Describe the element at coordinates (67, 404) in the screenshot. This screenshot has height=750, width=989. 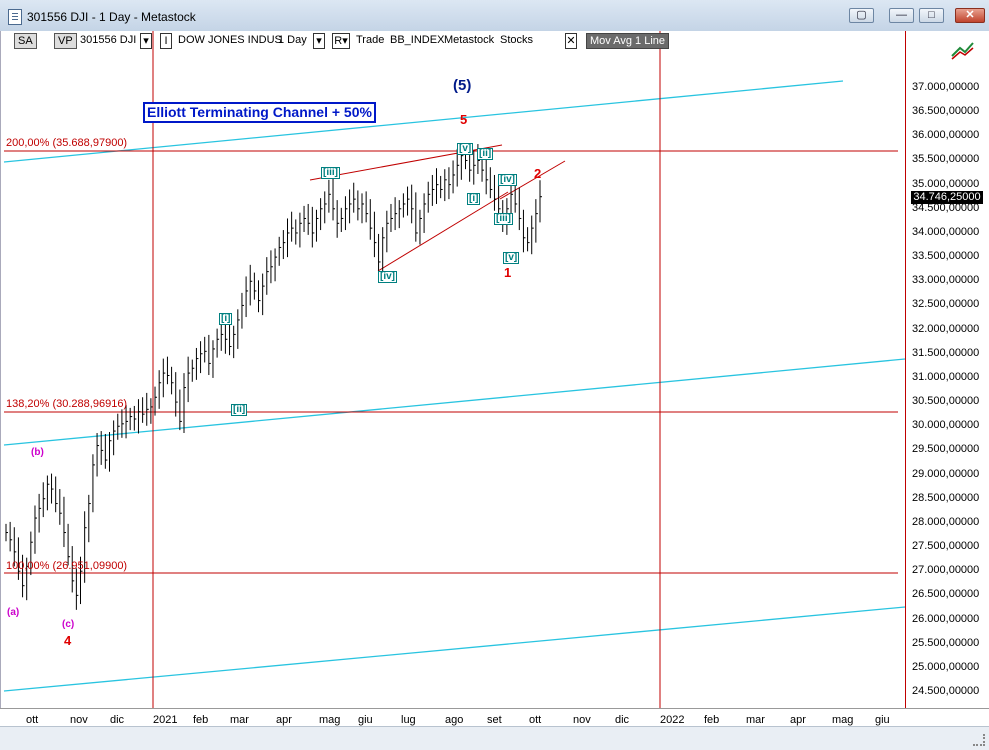
I see `fib-138-label: 138,20% (30.288,96916)` at that location.